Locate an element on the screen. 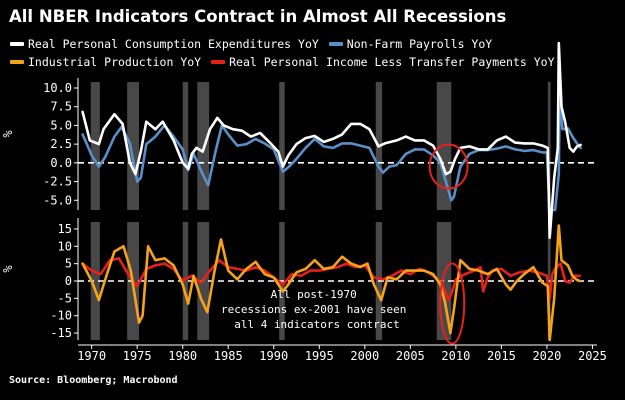 The height and width of the screenshot is (400, 625). y-tick-label: 7.5 is located at coordinates (61, 107).